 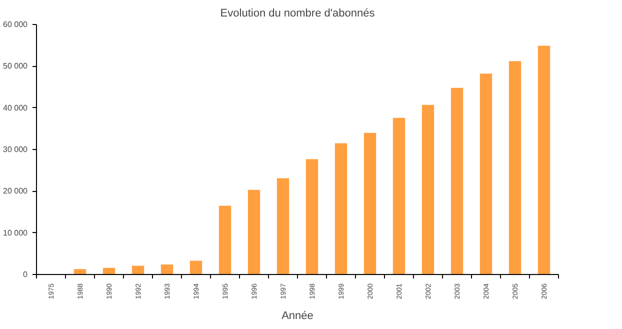 What do you see at coordinates (15, 191) in the screenshot?
I see `y-tick-label: 20 000` at bounding box center [15, 191].